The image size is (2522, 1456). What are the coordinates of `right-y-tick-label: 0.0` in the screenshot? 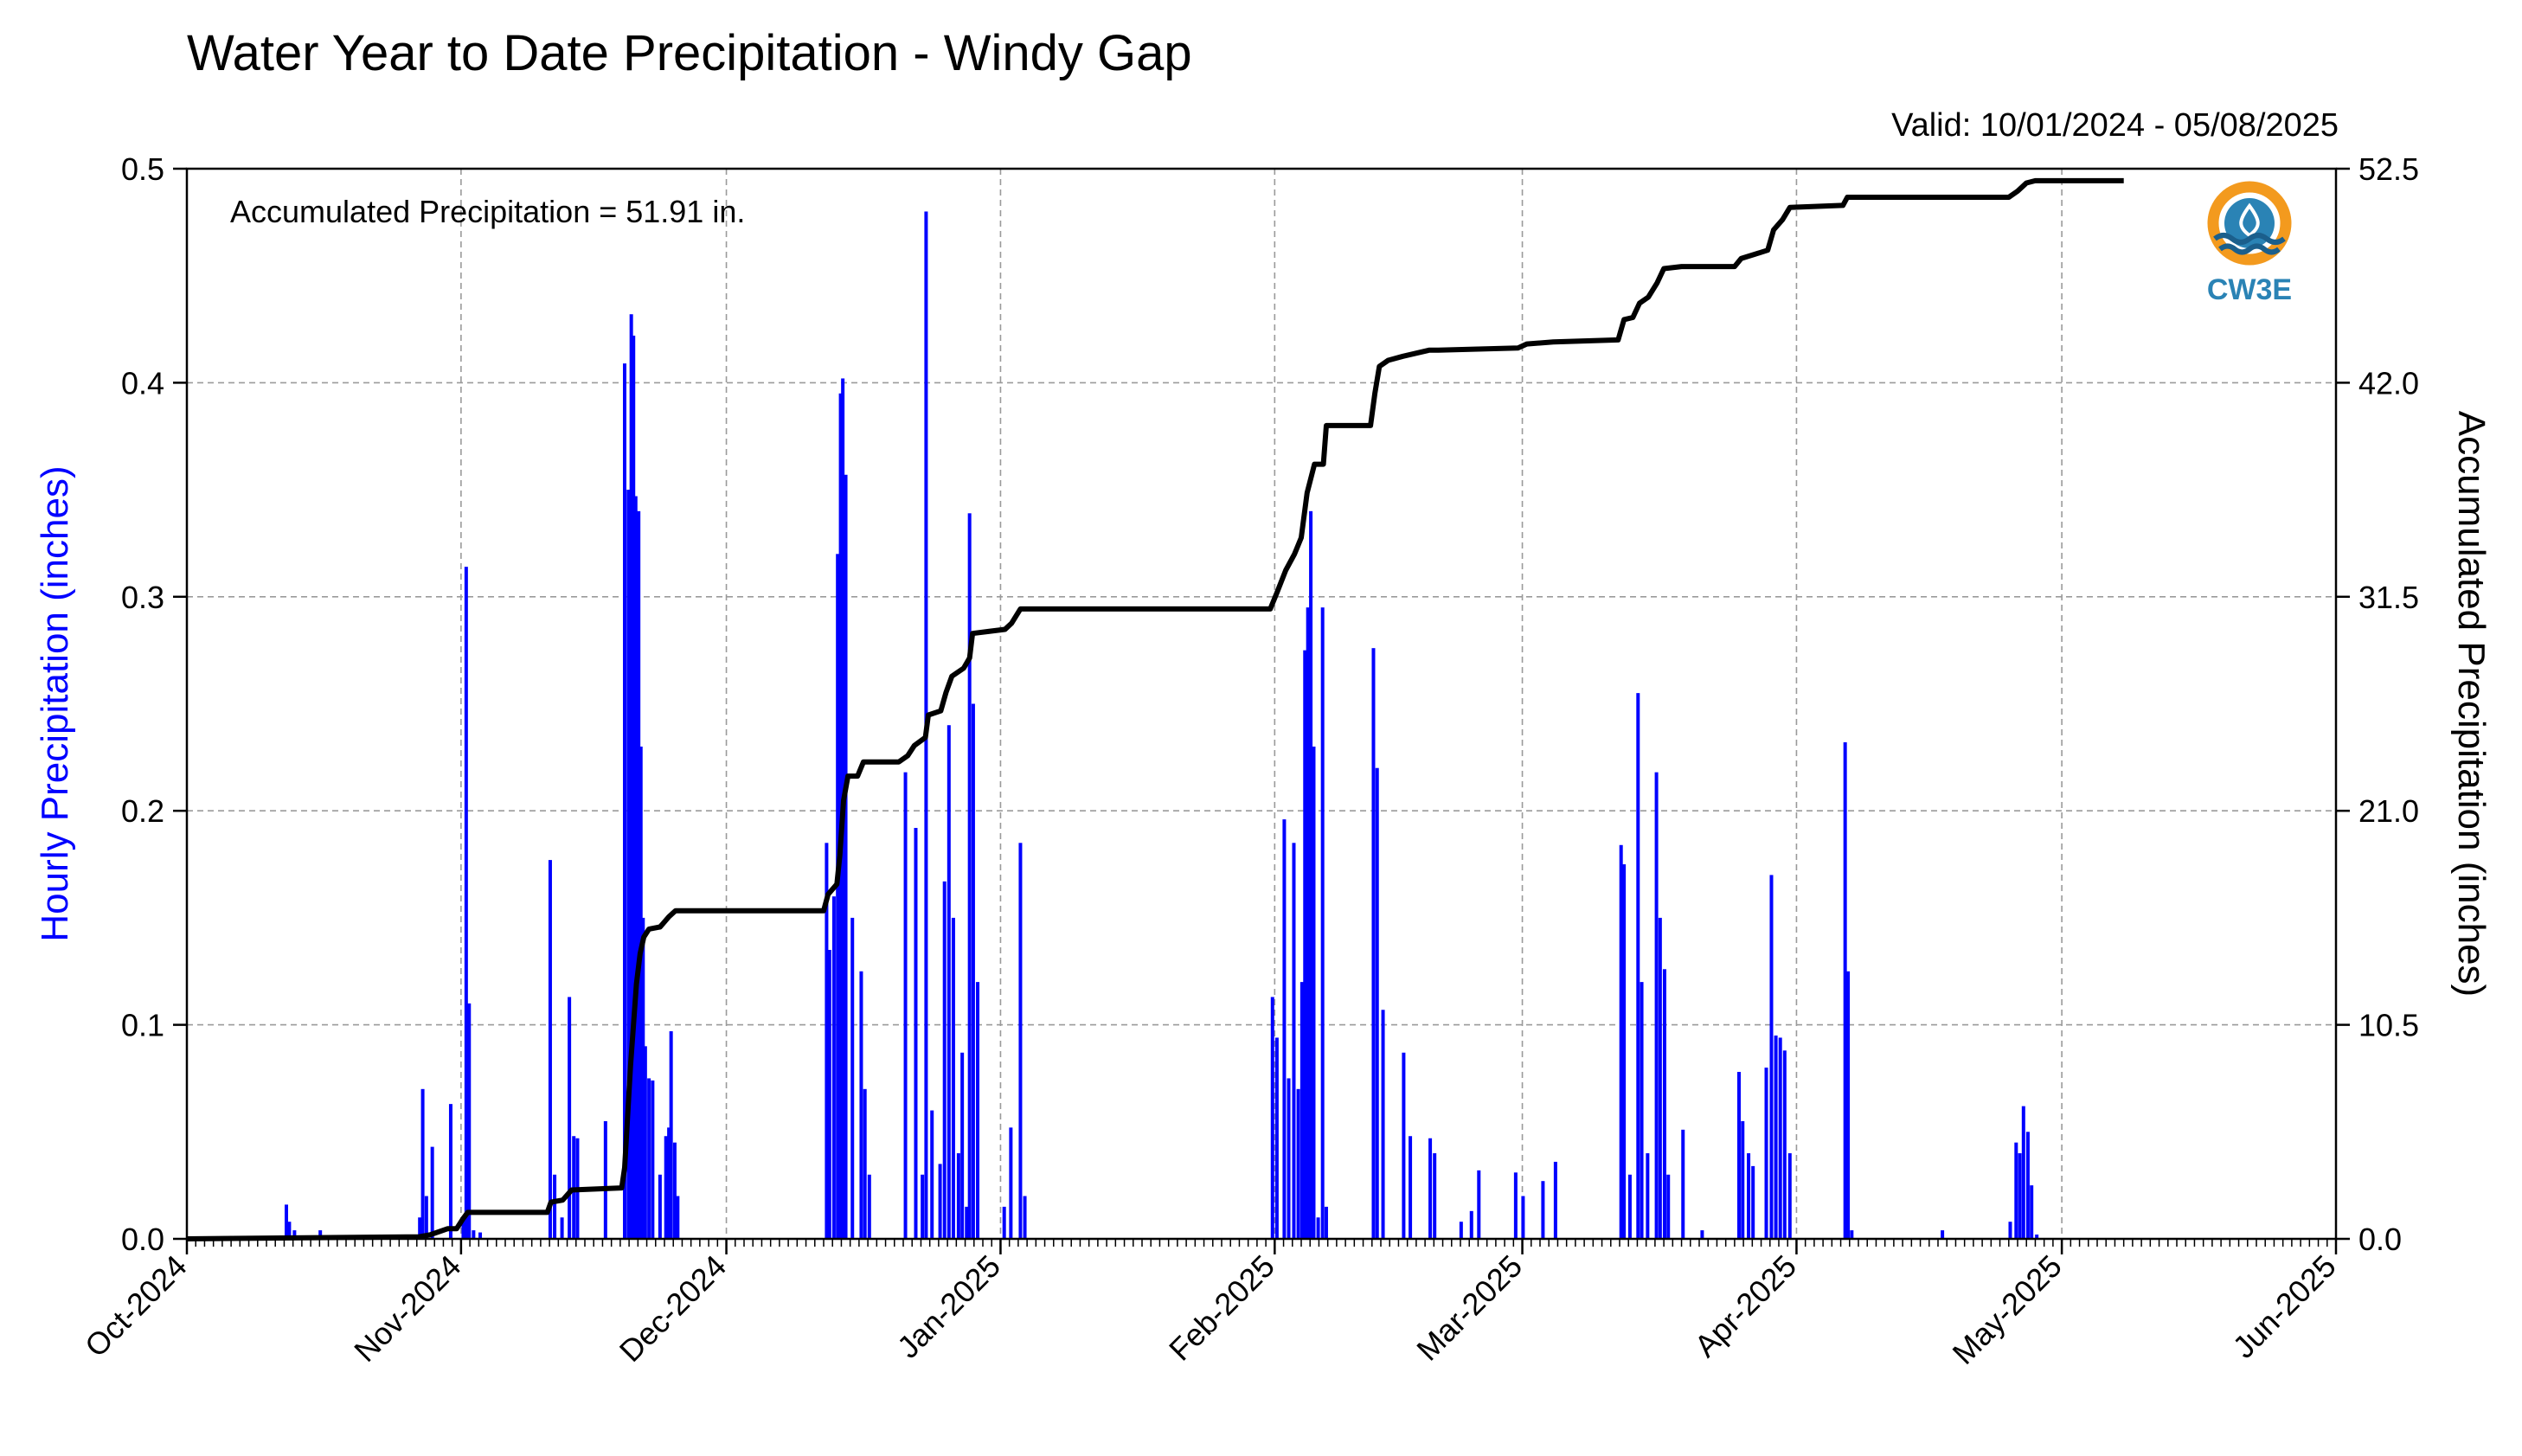 It's located at (2380, 1239).